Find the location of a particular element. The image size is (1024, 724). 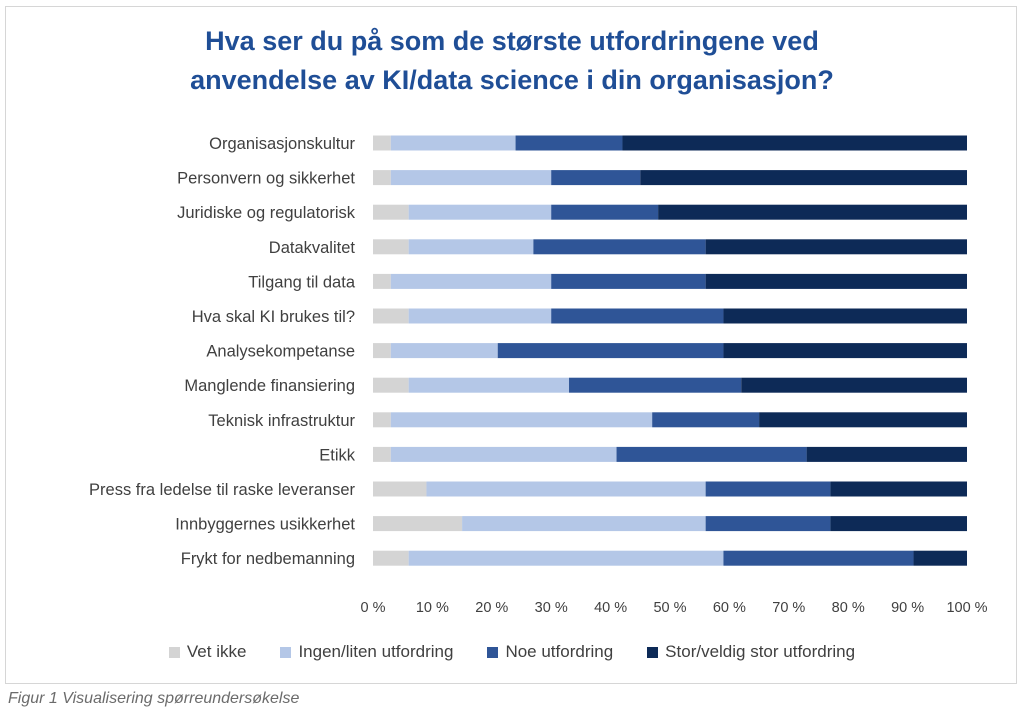

legend-label: Stor/veldig stor utfordring is located at coordinates (760, 651).